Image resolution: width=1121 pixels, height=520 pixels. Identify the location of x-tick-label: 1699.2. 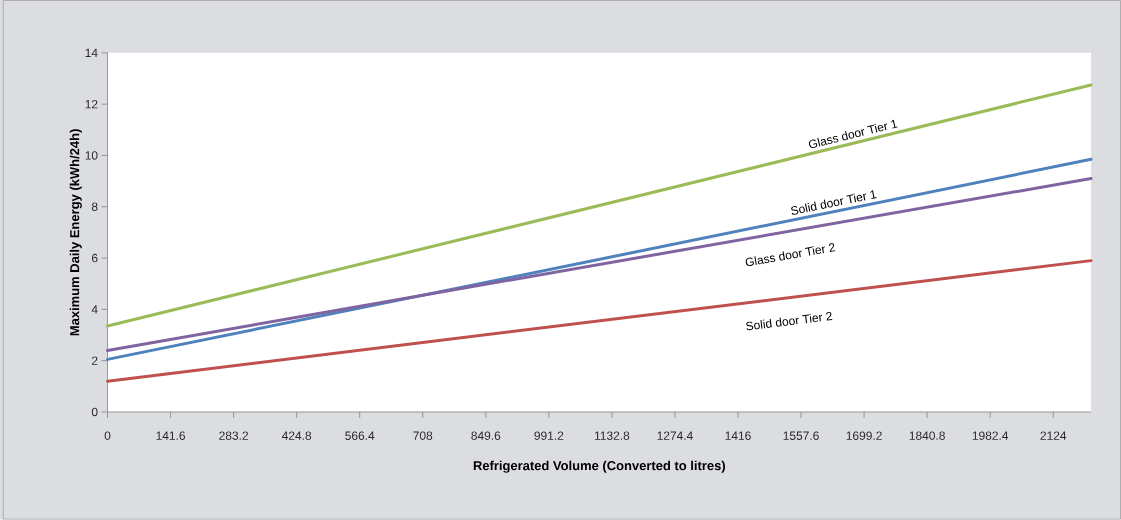
(864, 436).